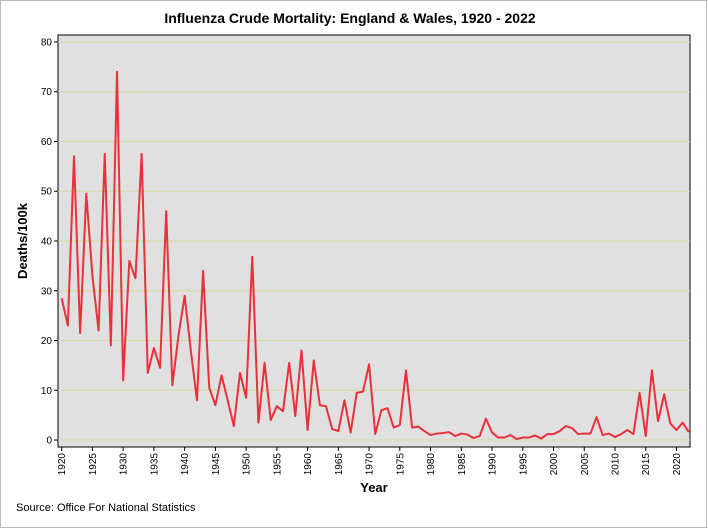  I want to click on x-tick-label: 1935, so click(154, 464).